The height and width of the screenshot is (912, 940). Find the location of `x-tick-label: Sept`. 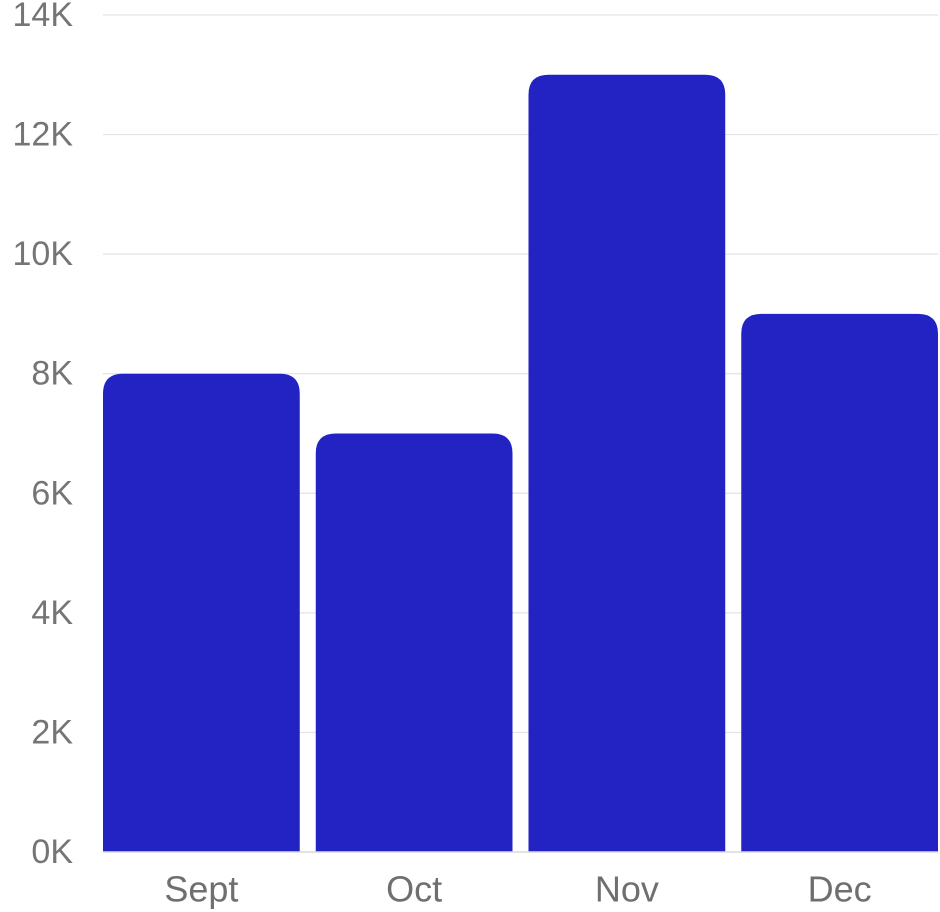

x-tick-label: Sept is located at coordinates (201, 889).